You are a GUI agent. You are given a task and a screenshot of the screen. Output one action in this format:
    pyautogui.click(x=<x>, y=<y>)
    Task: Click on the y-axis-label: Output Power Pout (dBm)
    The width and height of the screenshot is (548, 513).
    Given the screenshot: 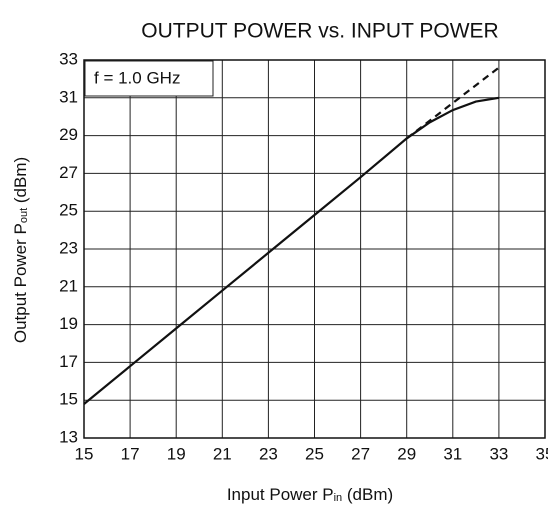 What is the action you would take?
    pyautogui.click(x=20, y=250)
    